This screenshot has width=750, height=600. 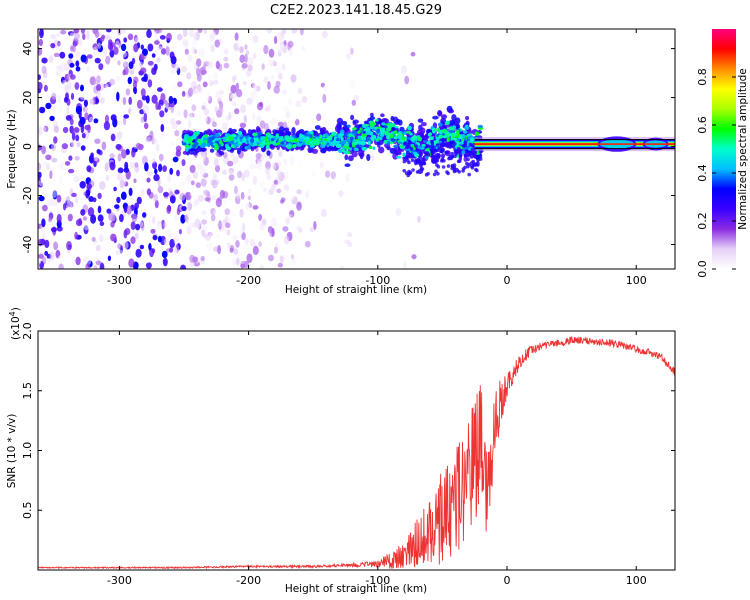 What do you see at coordinates (702, 125) in the screenshot?
I see `colorbar-tick-label: 0.6` at bounding box center [702, 125].